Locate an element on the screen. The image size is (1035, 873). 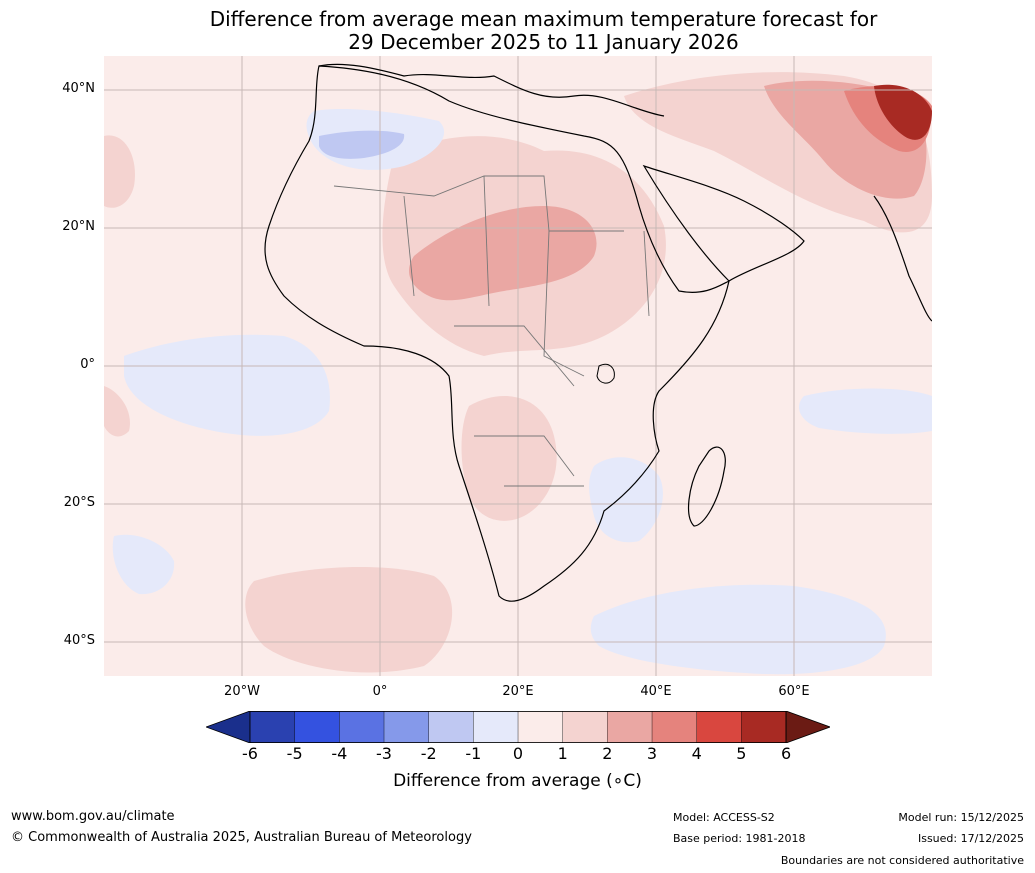
anomaly-region-sw-atlantic-cool is located at coordinates (143, 564).